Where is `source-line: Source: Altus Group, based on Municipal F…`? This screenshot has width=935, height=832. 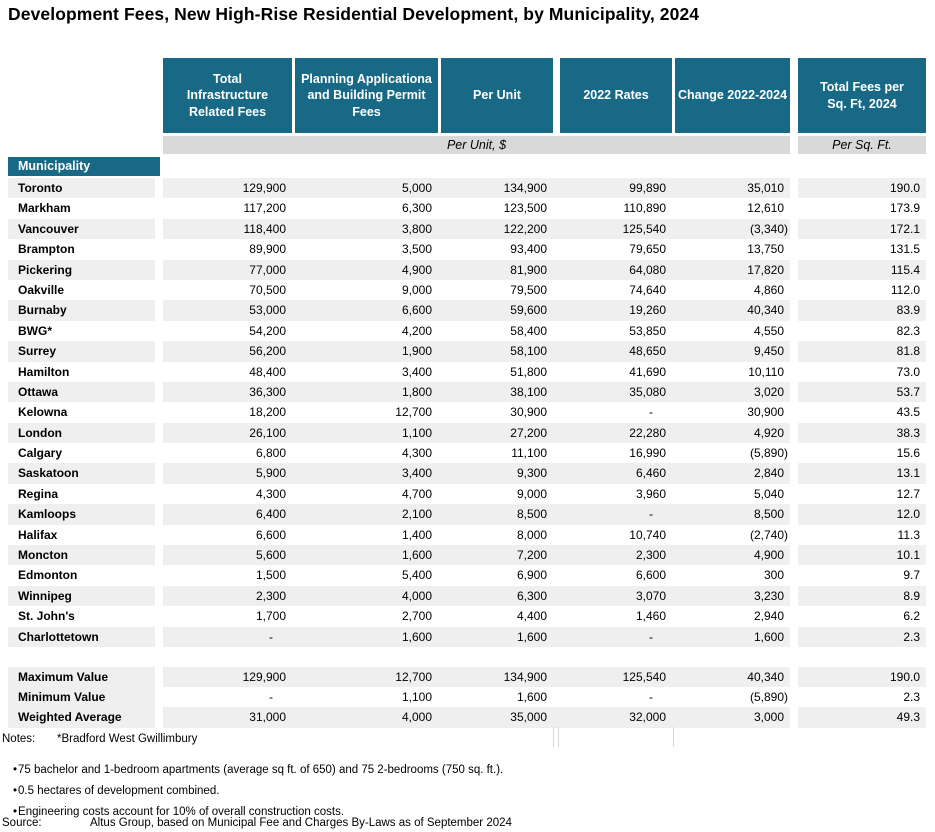 source-line: Source: Altus Group, based on Municipal F… is located at coordinates (257, 823).